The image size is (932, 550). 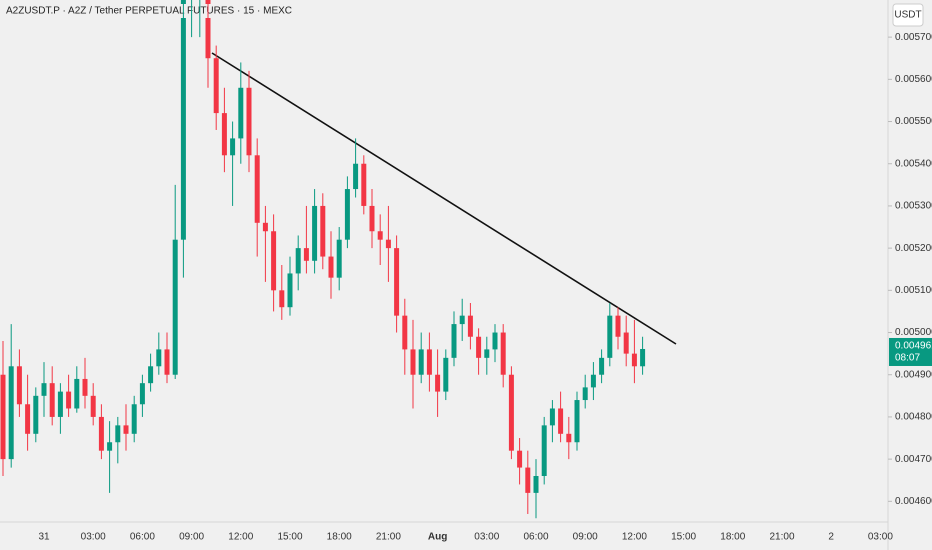 What do you see at coordinates (437, 537) in the screenshot?
I see `x-tick-label: Aug` at bounding box center [437, 537].